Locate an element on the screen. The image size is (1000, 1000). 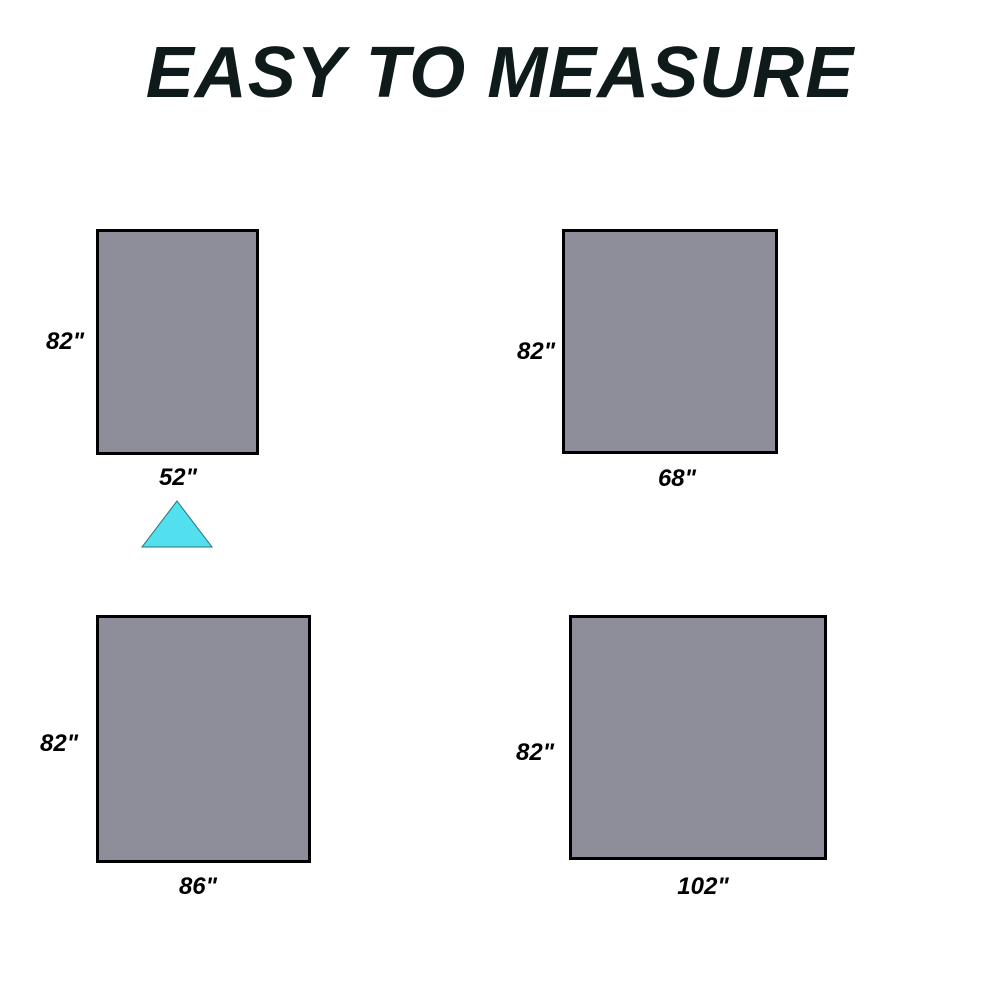
height-label-68: 82" is located at coordinates (536, 351).